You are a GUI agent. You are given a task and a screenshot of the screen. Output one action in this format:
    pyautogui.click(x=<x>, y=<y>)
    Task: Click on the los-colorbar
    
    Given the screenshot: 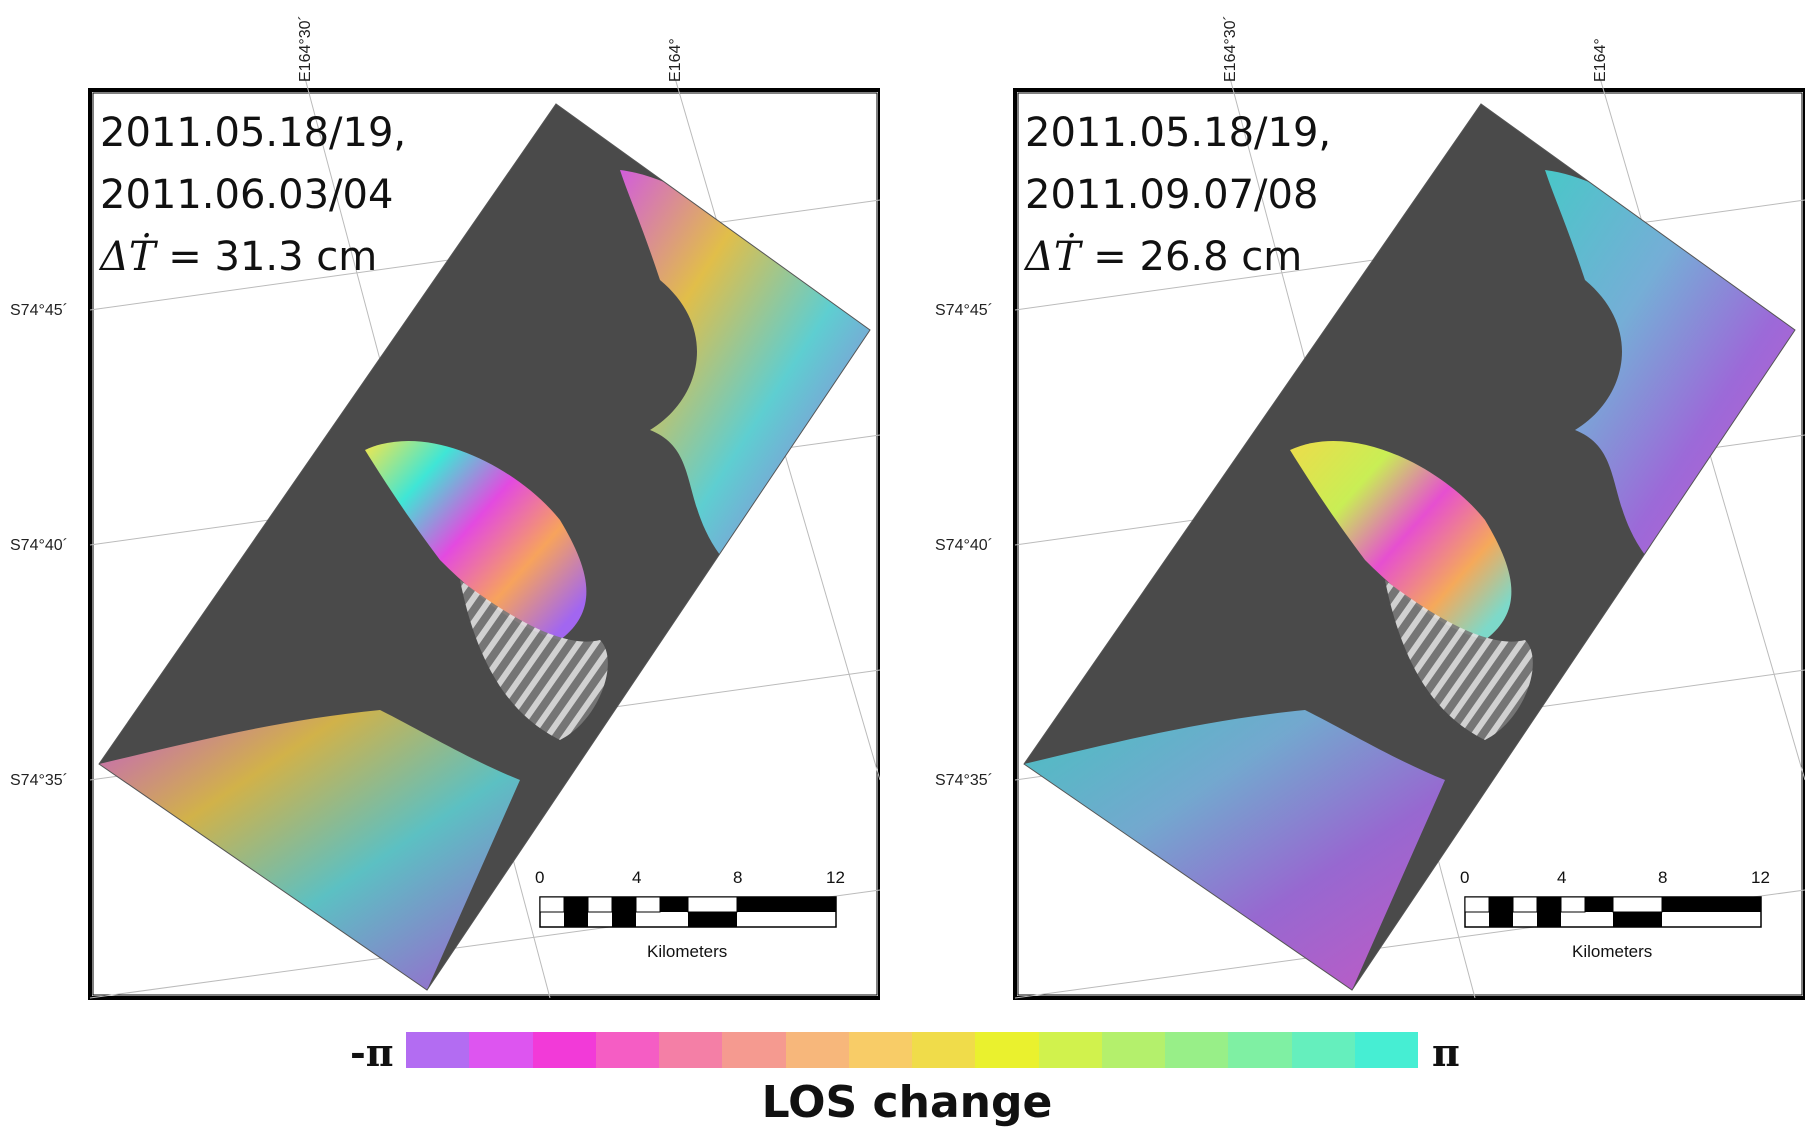 What is the action you would take?
    pyautogui.click(x=912, y=1050)
    